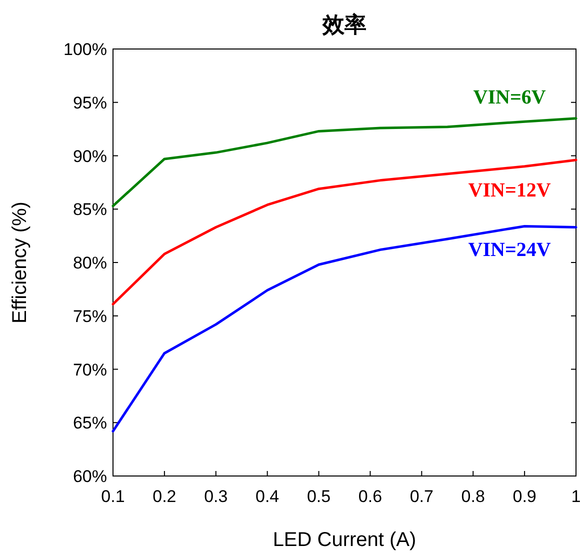 Image resolution: width=580 pixels, height=556 pixels. Describe the element at coordinates (509, 97) in the screenshot. I see `series-label: VIN=6V` at that location.